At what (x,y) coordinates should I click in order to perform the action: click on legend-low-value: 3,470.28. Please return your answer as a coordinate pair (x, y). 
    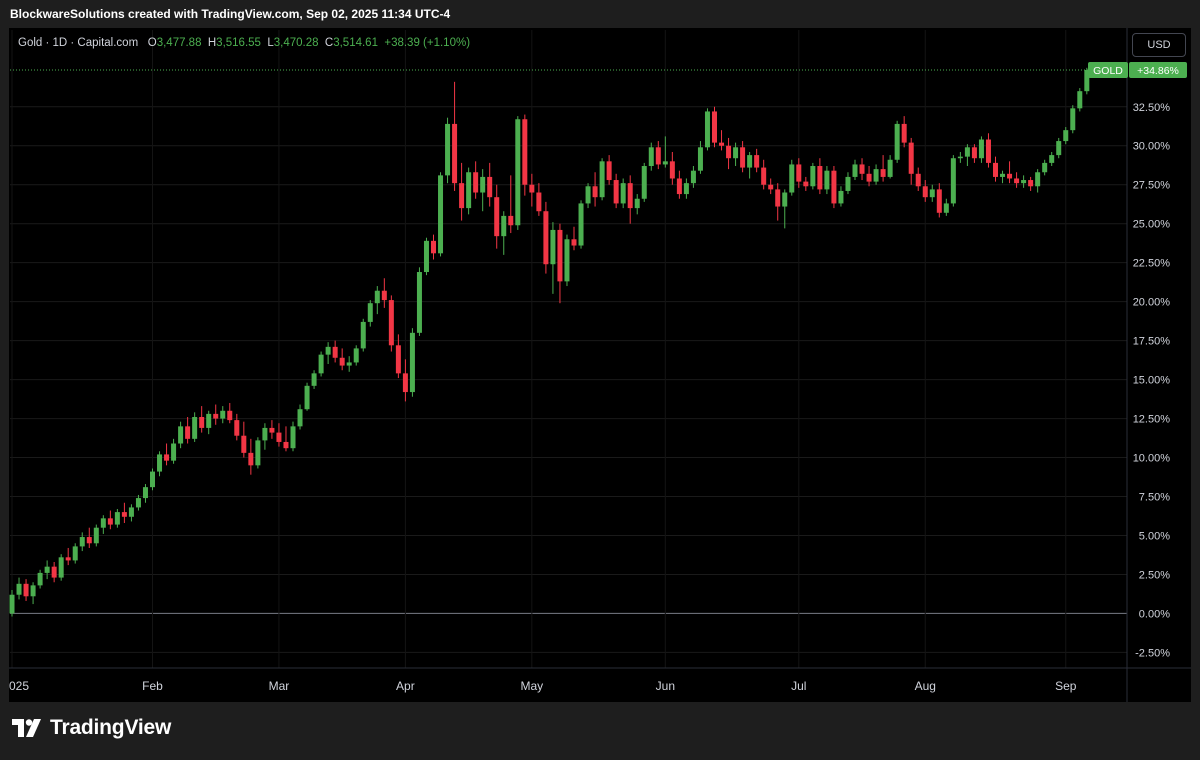
    Looking at the image, I should click on (296, 43).